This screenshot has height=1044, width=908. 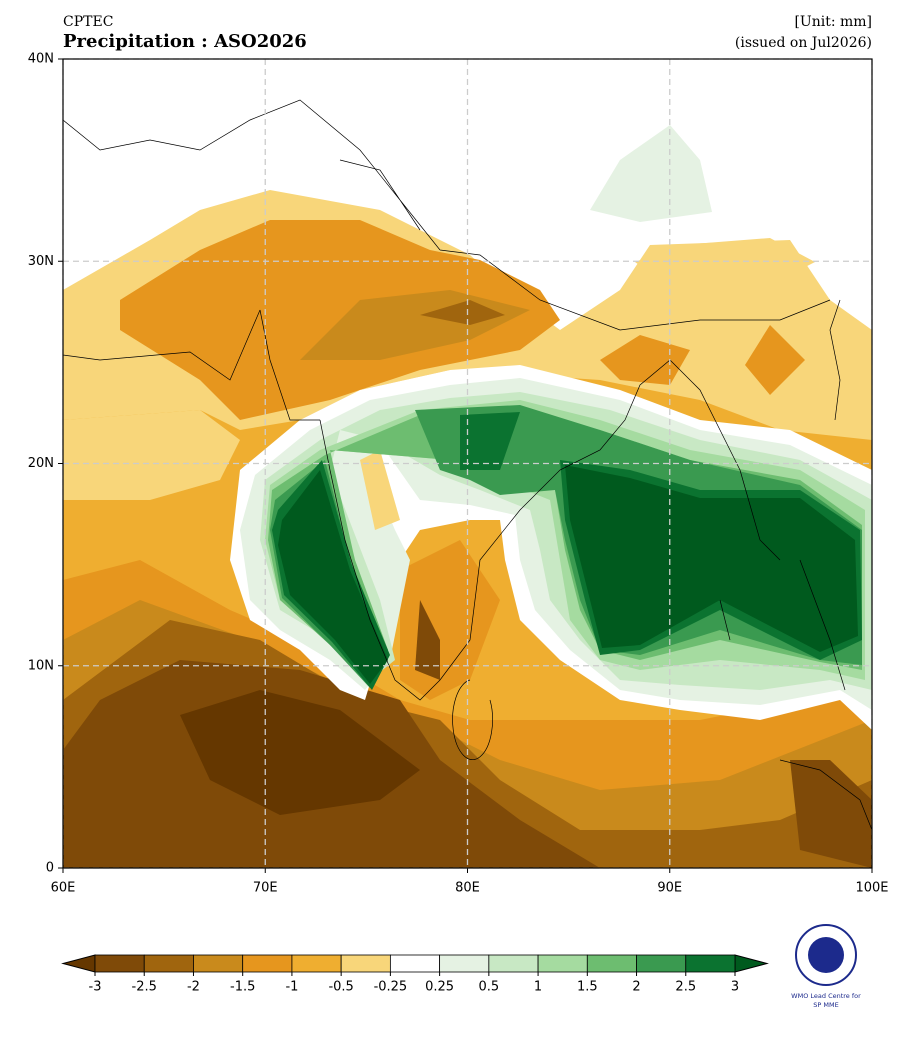 I want to click on colorbar-label: 1, so click(x=538, y=987).